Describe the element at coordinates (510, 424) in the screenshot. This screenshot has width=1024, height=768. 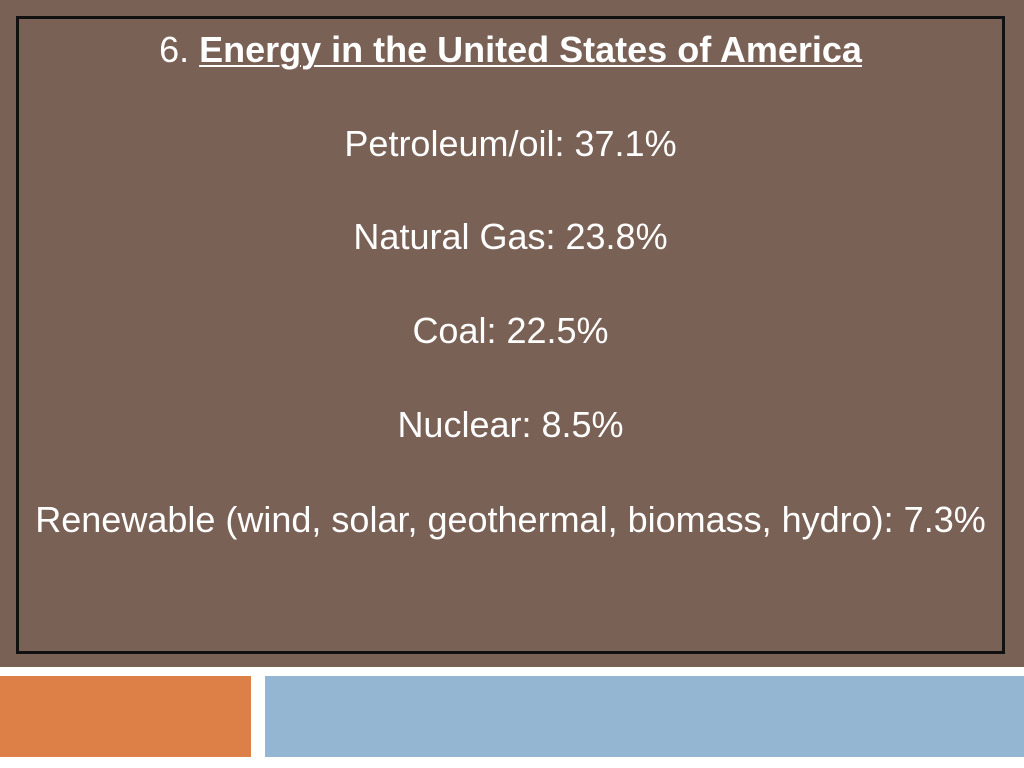
I see `energy-item-nuclear: Nuclear: 8.5%` at that location.